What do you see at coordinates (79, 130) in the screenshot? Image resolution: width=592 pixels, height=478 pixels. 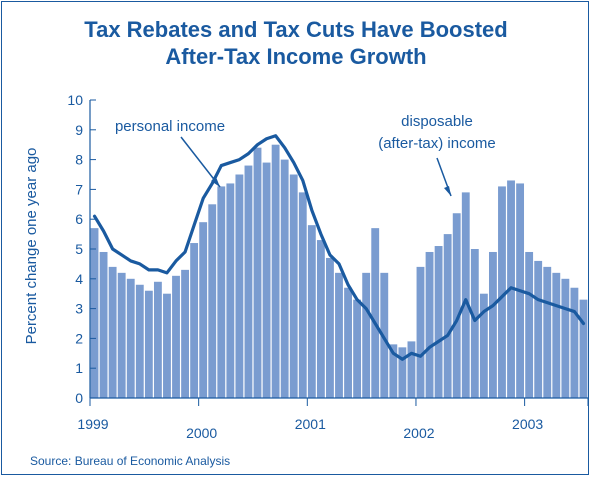 I see `y-tick-label: 9` at bounding box center [79, 130].